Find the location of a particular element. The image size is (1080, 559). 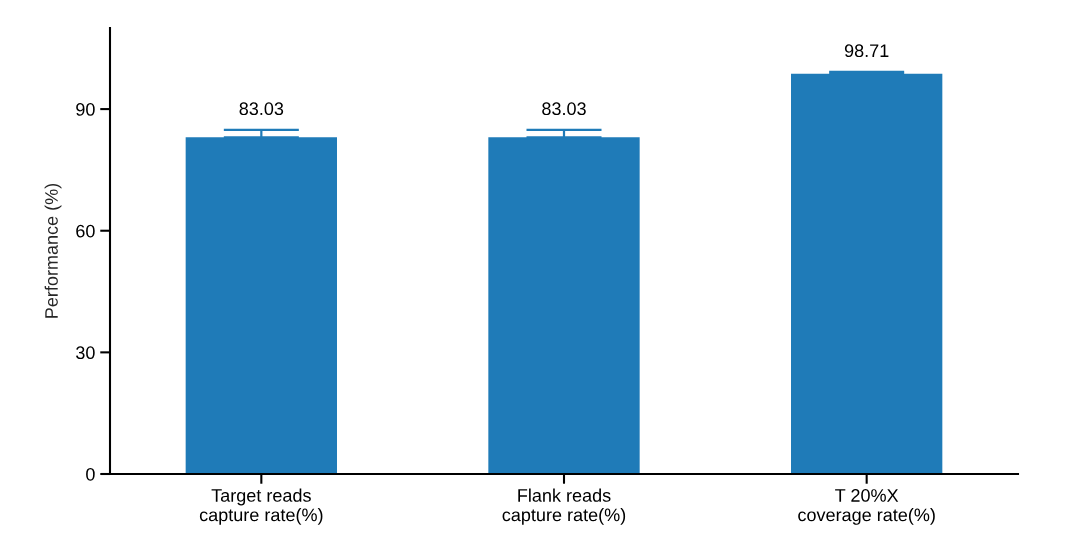

y-tick-label: 60 is located at coordinates (85, 231).